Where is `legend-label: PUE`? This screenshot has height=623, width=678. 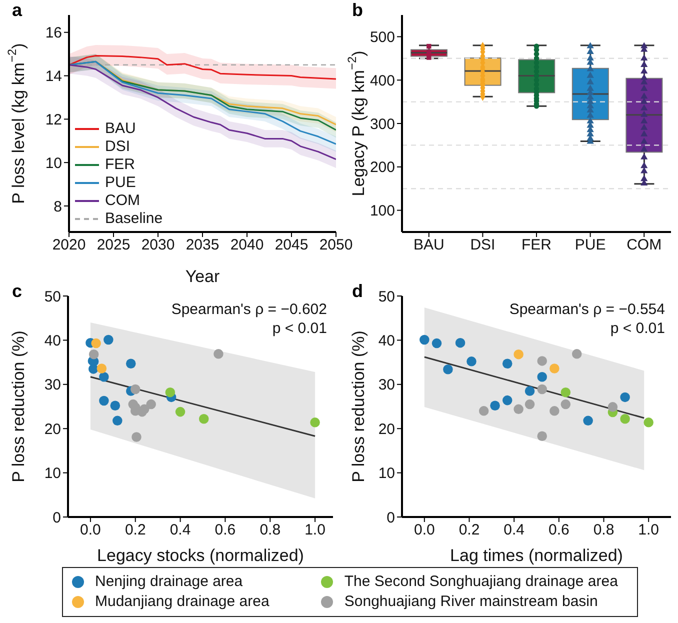
legend-label: PUE is located at coordinates (120, 183).